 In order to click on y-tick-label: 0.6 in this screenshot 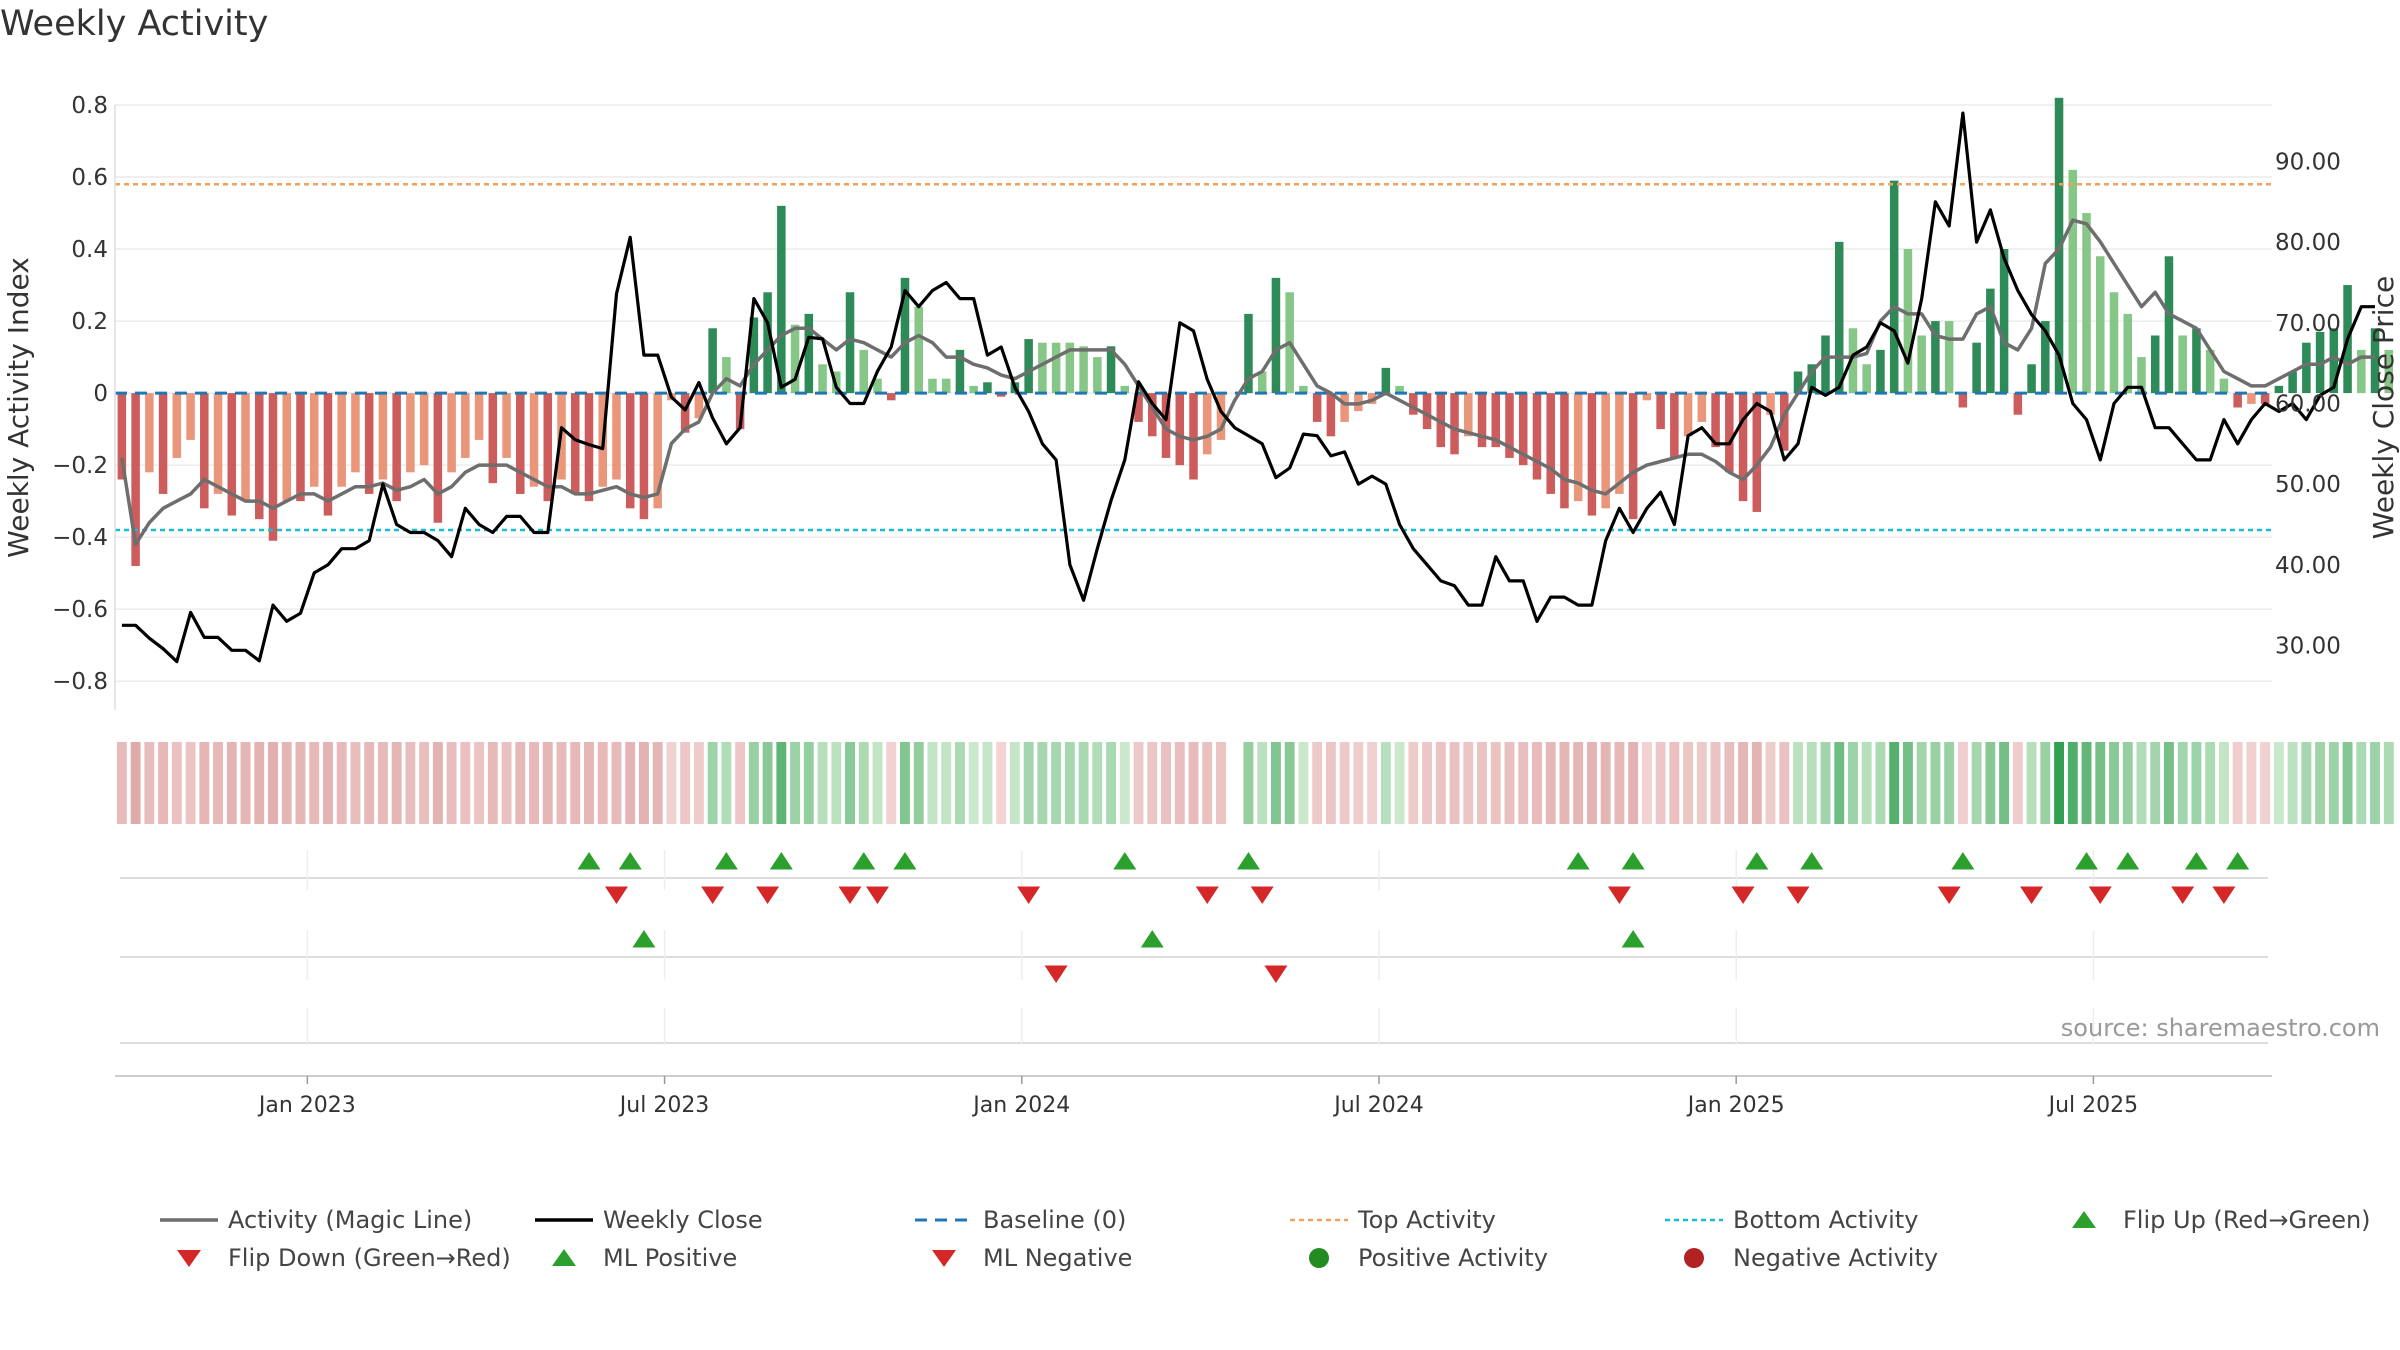, I will do `click(89, 178)`.